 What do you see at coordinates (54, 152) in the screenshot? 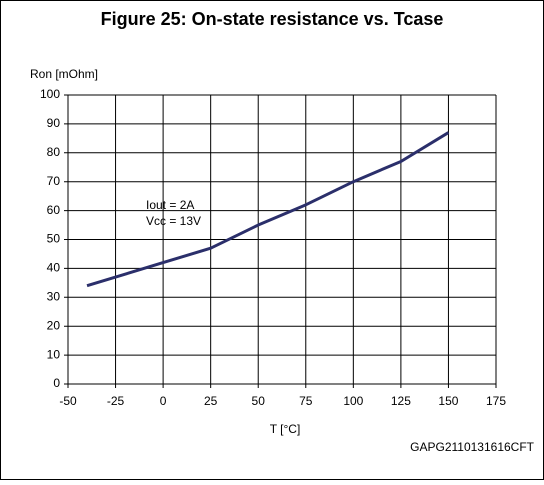
I see `y-tick-label: 80` at bounding box center [54, 152].